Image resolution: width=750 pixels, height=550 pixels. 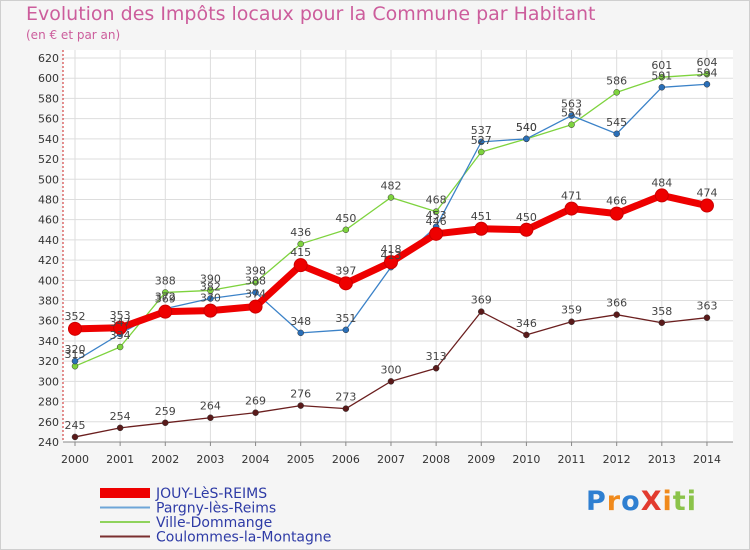 I want to click on data-label-coulommes-la-montagne: 269, so click(x=255, y=401).